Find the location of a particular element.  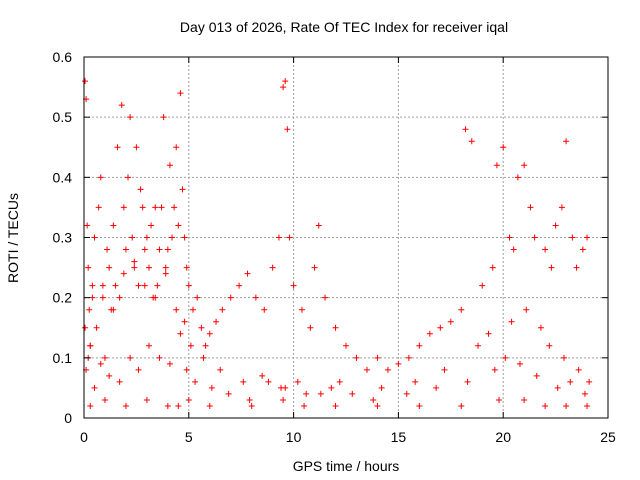

x-tick-label: 0 is located at coordinates (84, 437).